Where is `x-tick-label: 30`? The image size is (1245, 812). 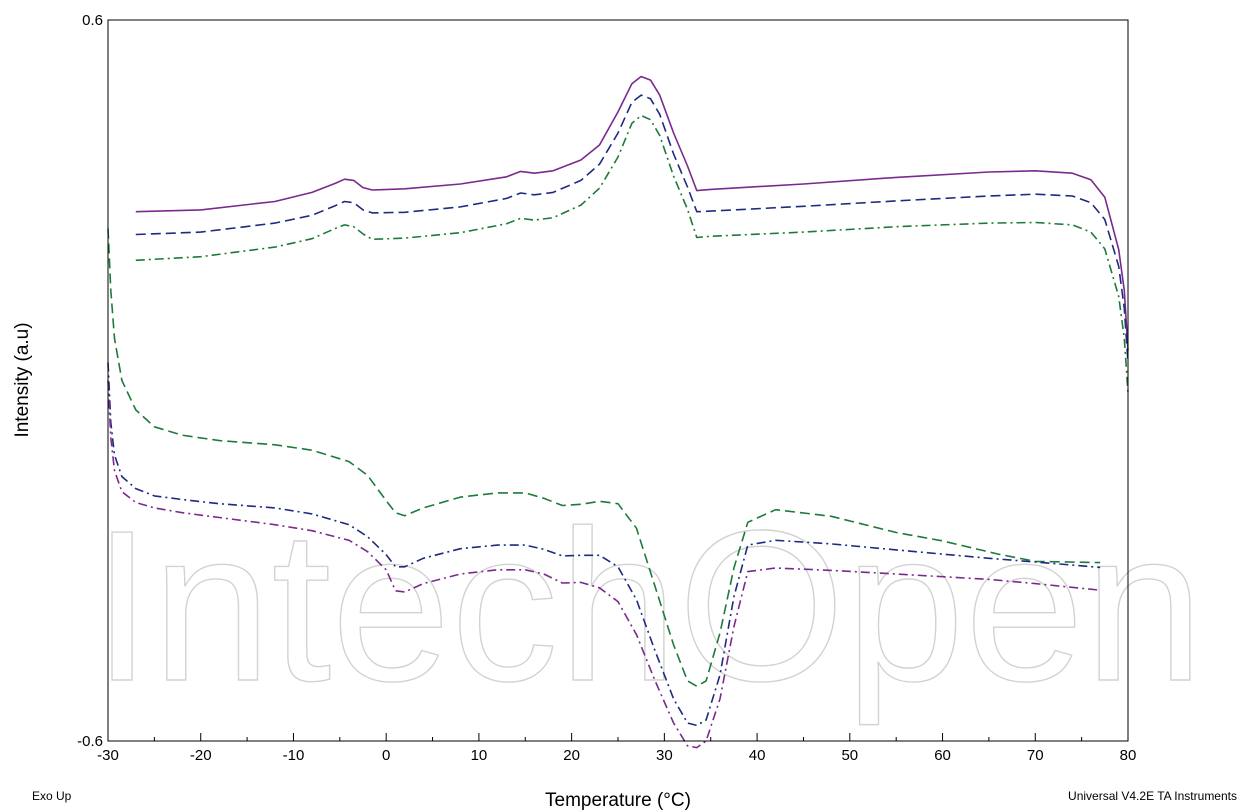 x-tick-label: 30 is located at coordinates (664, 755).